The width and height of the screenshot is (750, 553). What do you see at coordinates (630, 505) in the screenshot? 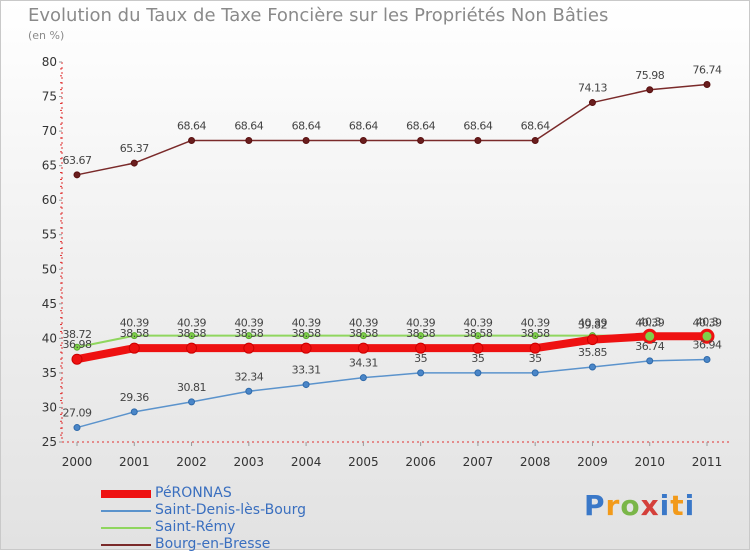
I see `logo-letter: o` at bounding box center [630, 505].